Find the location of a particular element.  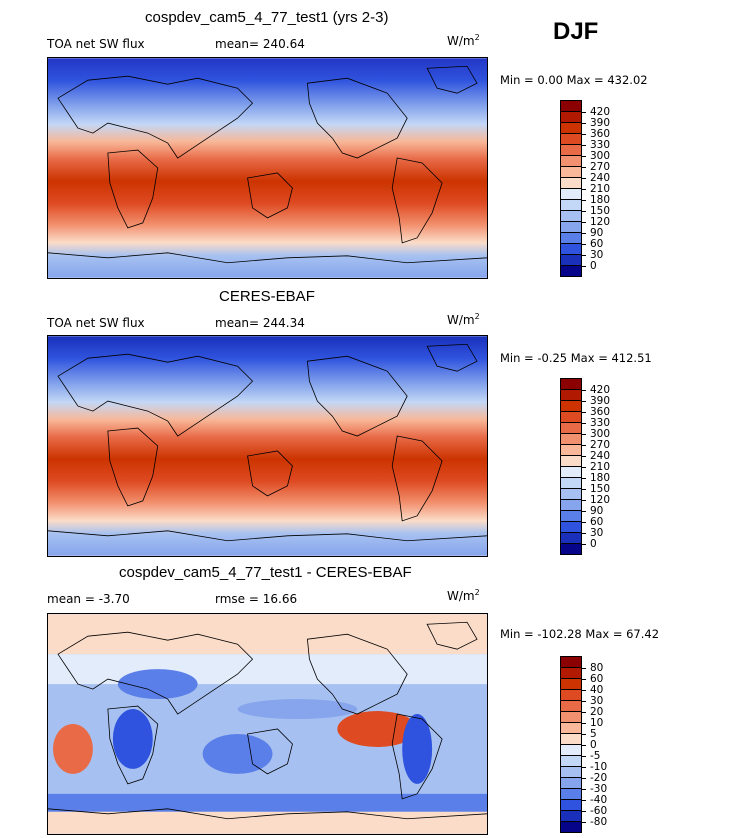

colorbar-label: 80 is located at coordinates (597, 668).